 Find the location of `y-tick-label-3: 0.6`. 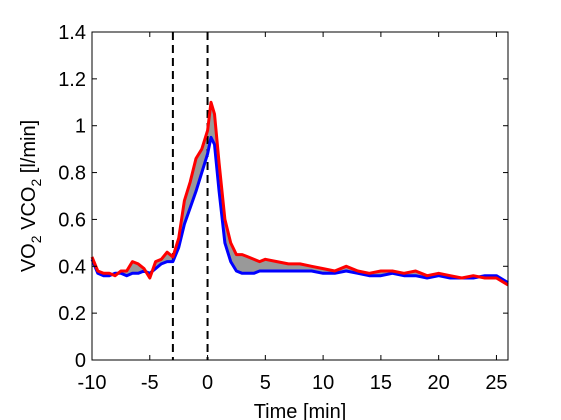

y-tick-label-3: 0.6 is located at coordinates (72, 220).